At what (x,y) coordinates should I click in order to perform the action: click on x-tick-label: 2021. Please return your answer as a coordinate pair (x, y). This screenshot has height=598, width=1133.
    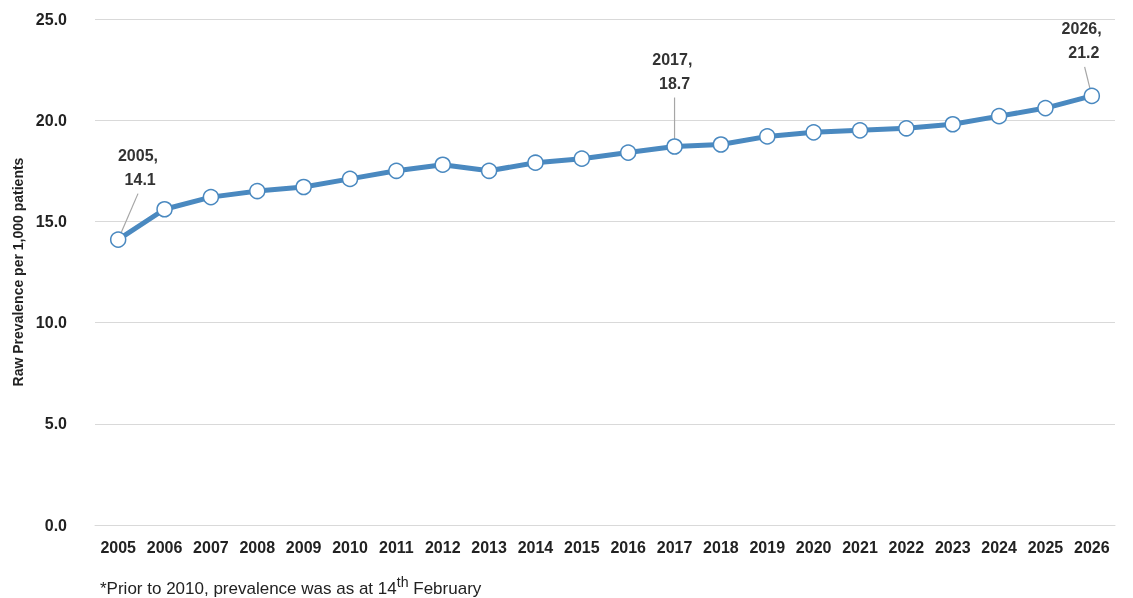
    Looking at the image, I should click on (860, 547).